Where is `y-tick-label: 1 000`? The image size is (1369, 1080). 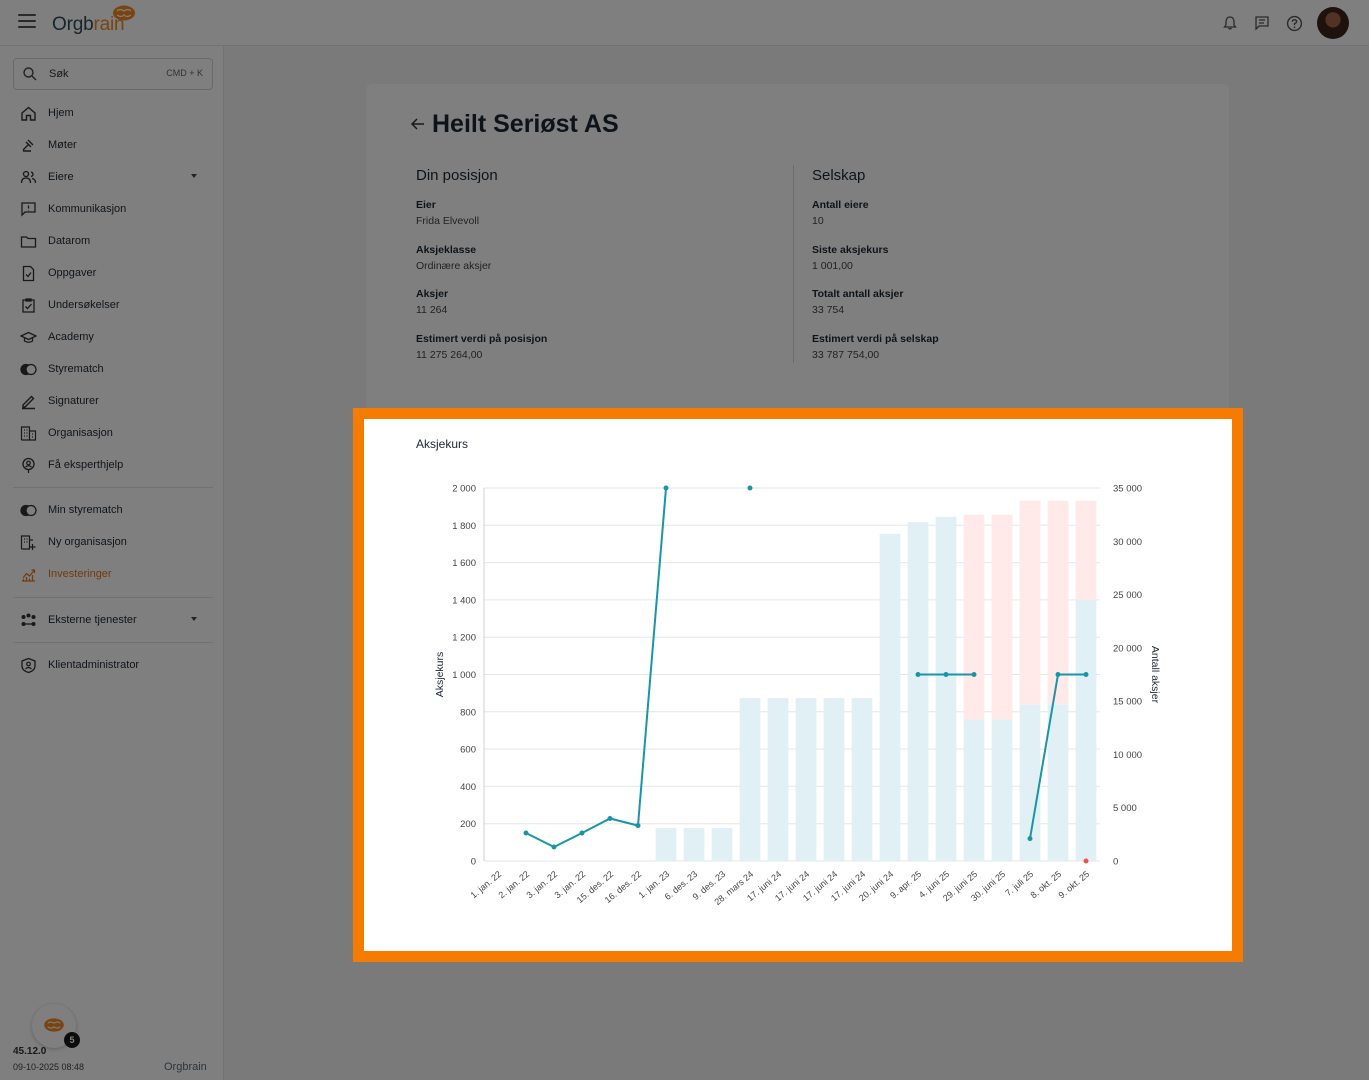 y-tick-label: 1 000 is located at coordinates (464, 675).